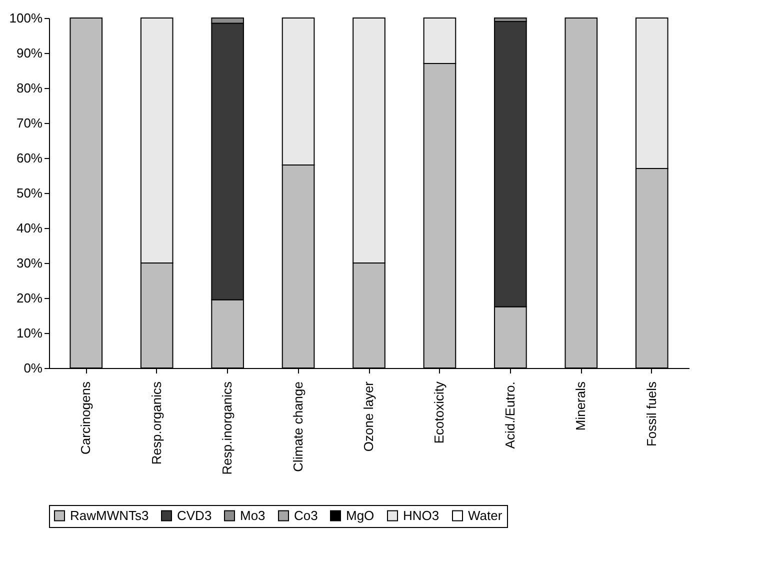  Describe the element at coordinates (580, 406) in the screenshot. I see `x-tick-label: Minerals` at that location.